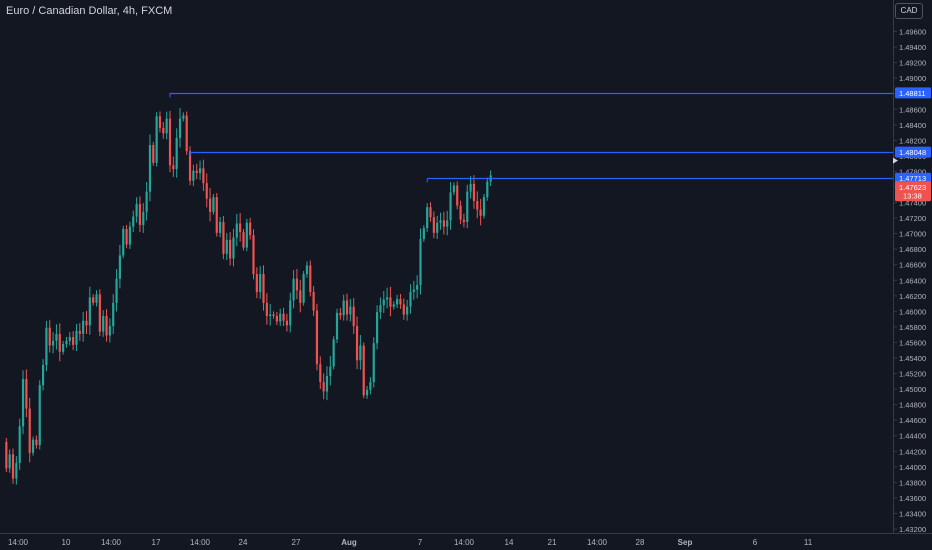 This screenshot has width=932, height=550. Describe the element at coordinates (912, 32) in the screenshot. I see `y-tick-label: 1.49600` at that location.